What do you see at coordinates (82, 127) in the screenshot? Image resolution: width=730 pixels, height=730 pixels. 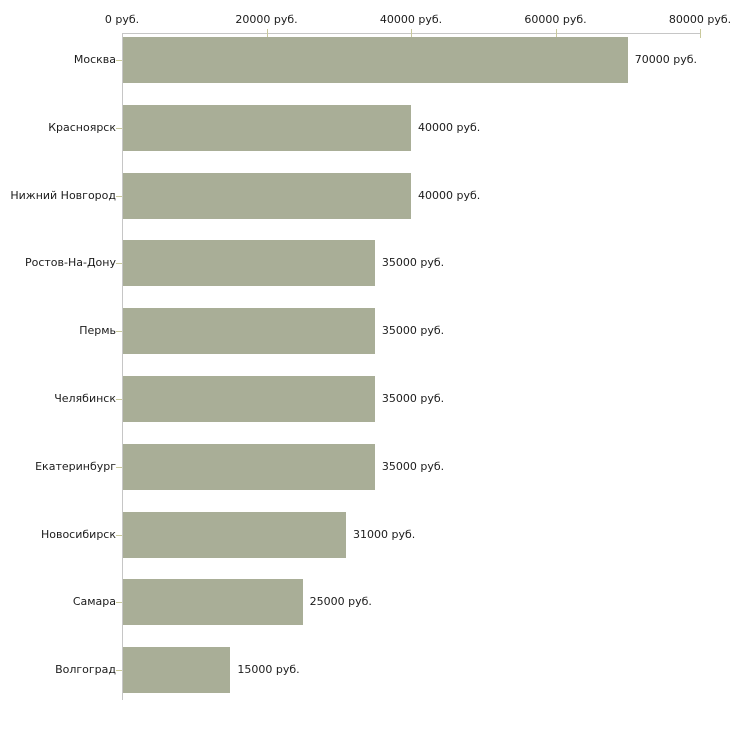 I see `category-label: Красноярск` at bounding box center [82, 127].